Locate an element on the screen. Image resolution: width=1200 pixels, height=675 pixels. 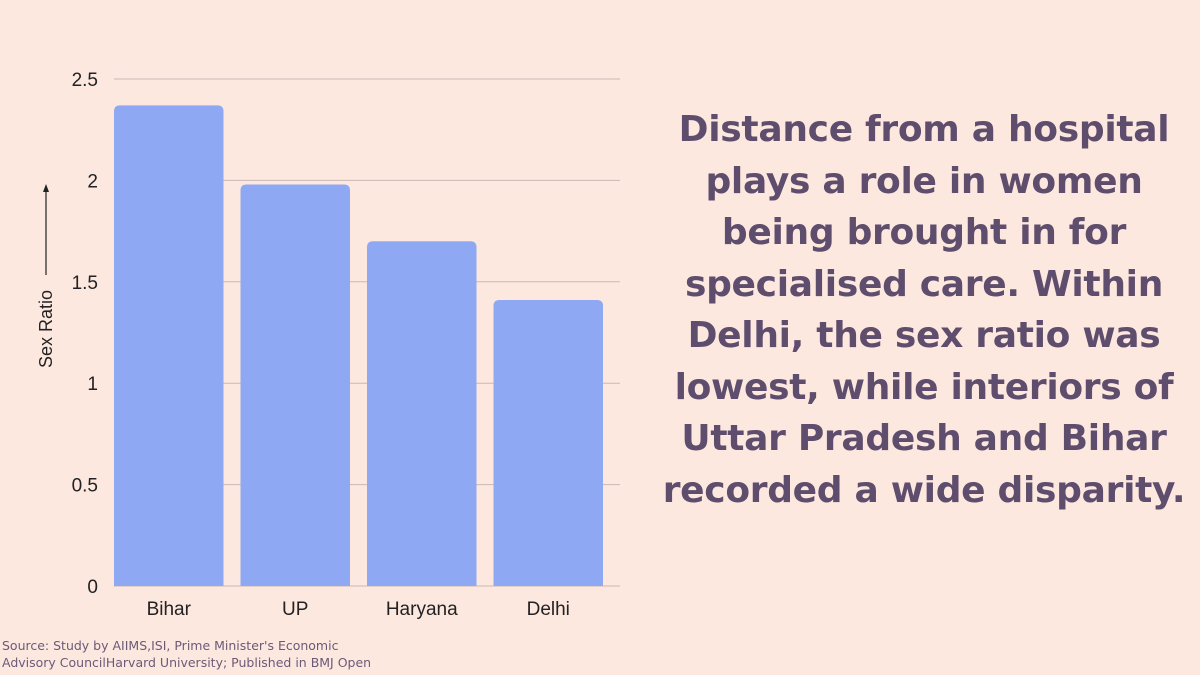
y-axis-label: Sex Ratio is located at coordinates (46, 329).